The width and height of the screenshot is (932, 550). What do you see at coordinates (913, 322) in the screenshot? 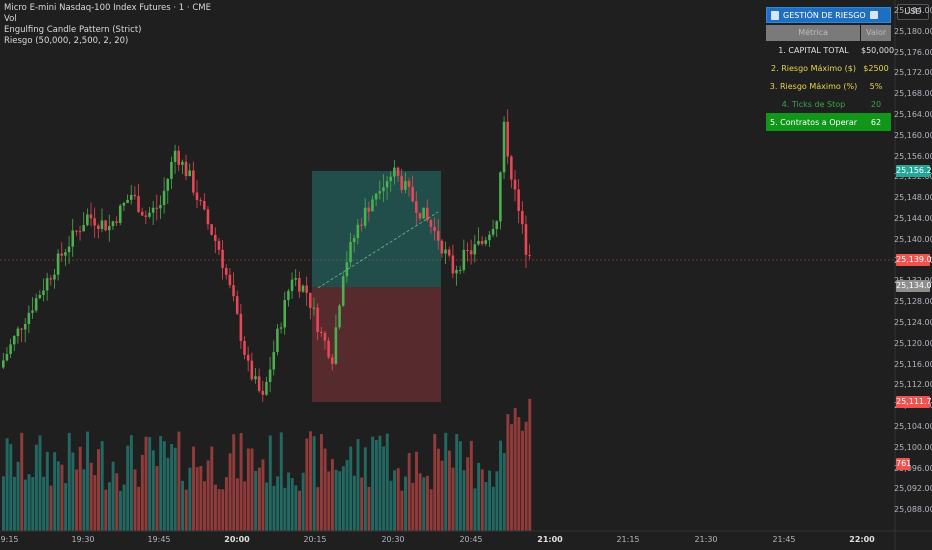
I see `price-axis-label: 25,124.00` at bounding box center [913, 322].